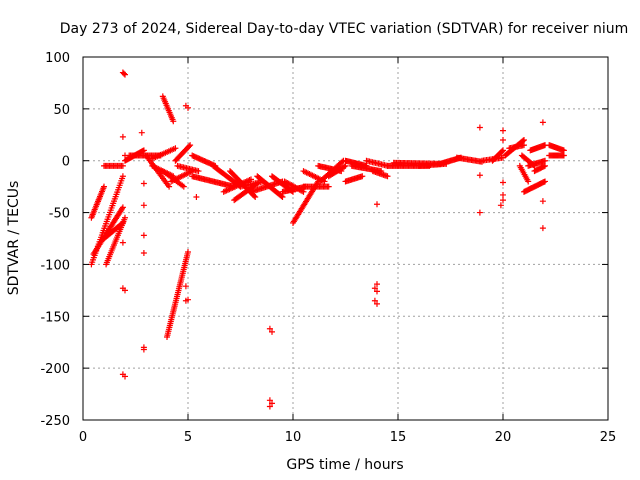  I want to click on y-tick-label: 50, so click(61, 110).